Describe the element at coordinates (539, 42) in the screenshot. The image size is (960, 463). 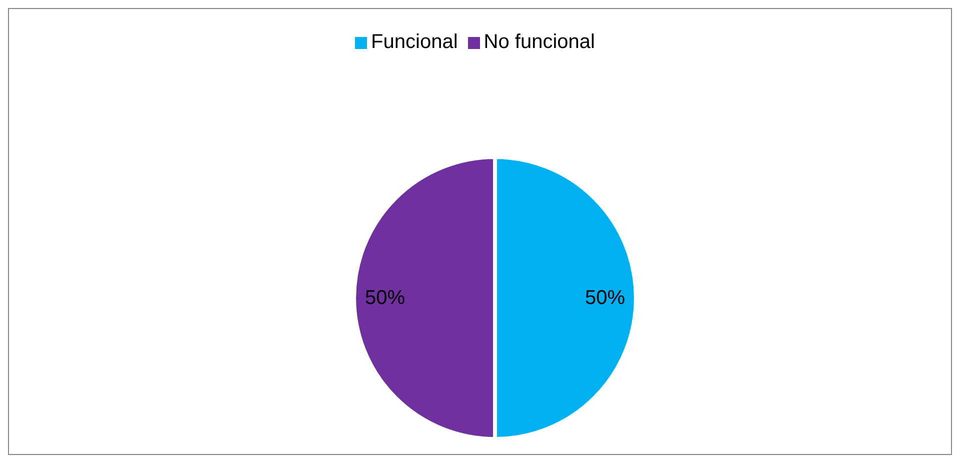
I see `legend-label: No funcional` at that location.